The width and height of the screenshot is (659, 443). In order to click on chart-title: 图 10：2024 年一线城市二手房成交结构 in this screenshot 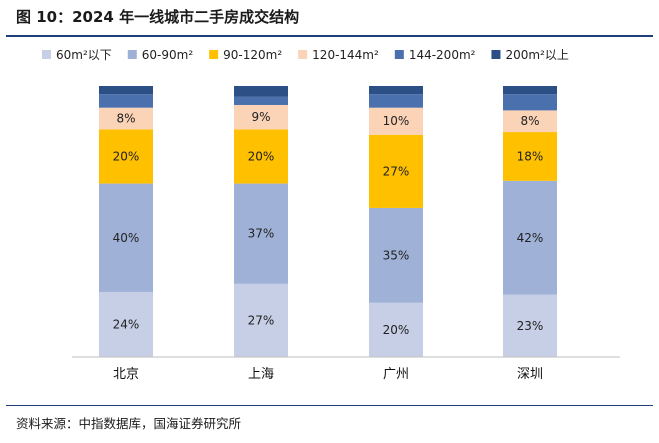, I will do `click(158, 17)`.